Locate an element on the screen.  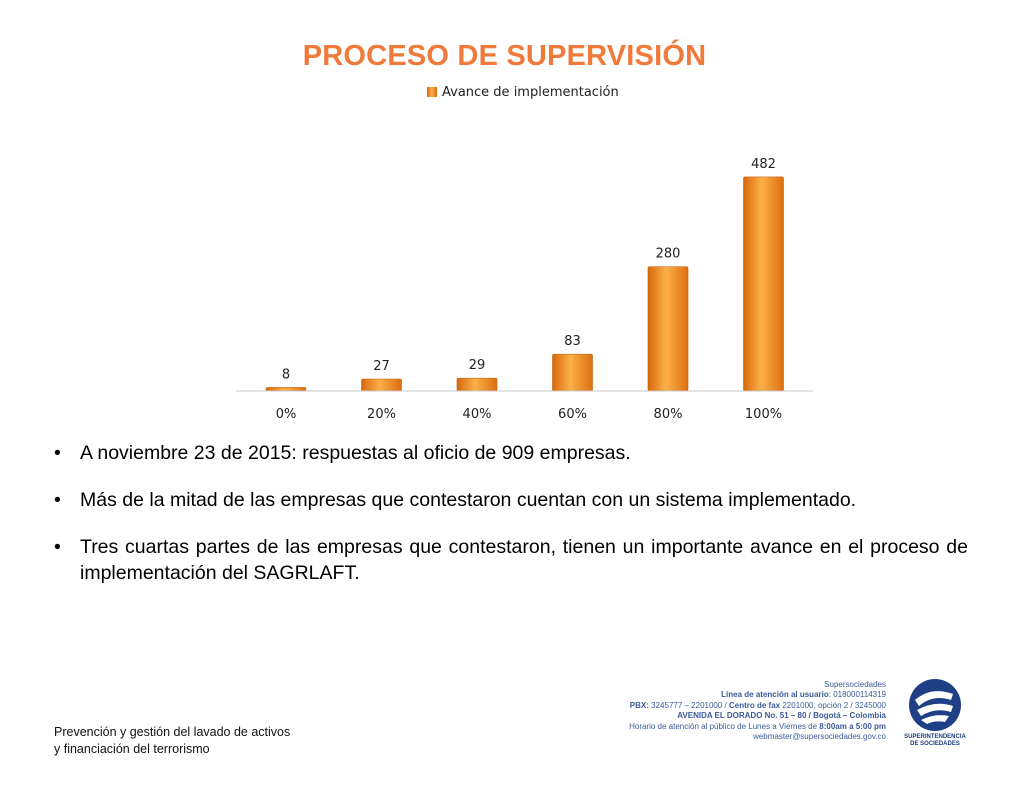
data-label: 8 is located at coordinates (286, 374).